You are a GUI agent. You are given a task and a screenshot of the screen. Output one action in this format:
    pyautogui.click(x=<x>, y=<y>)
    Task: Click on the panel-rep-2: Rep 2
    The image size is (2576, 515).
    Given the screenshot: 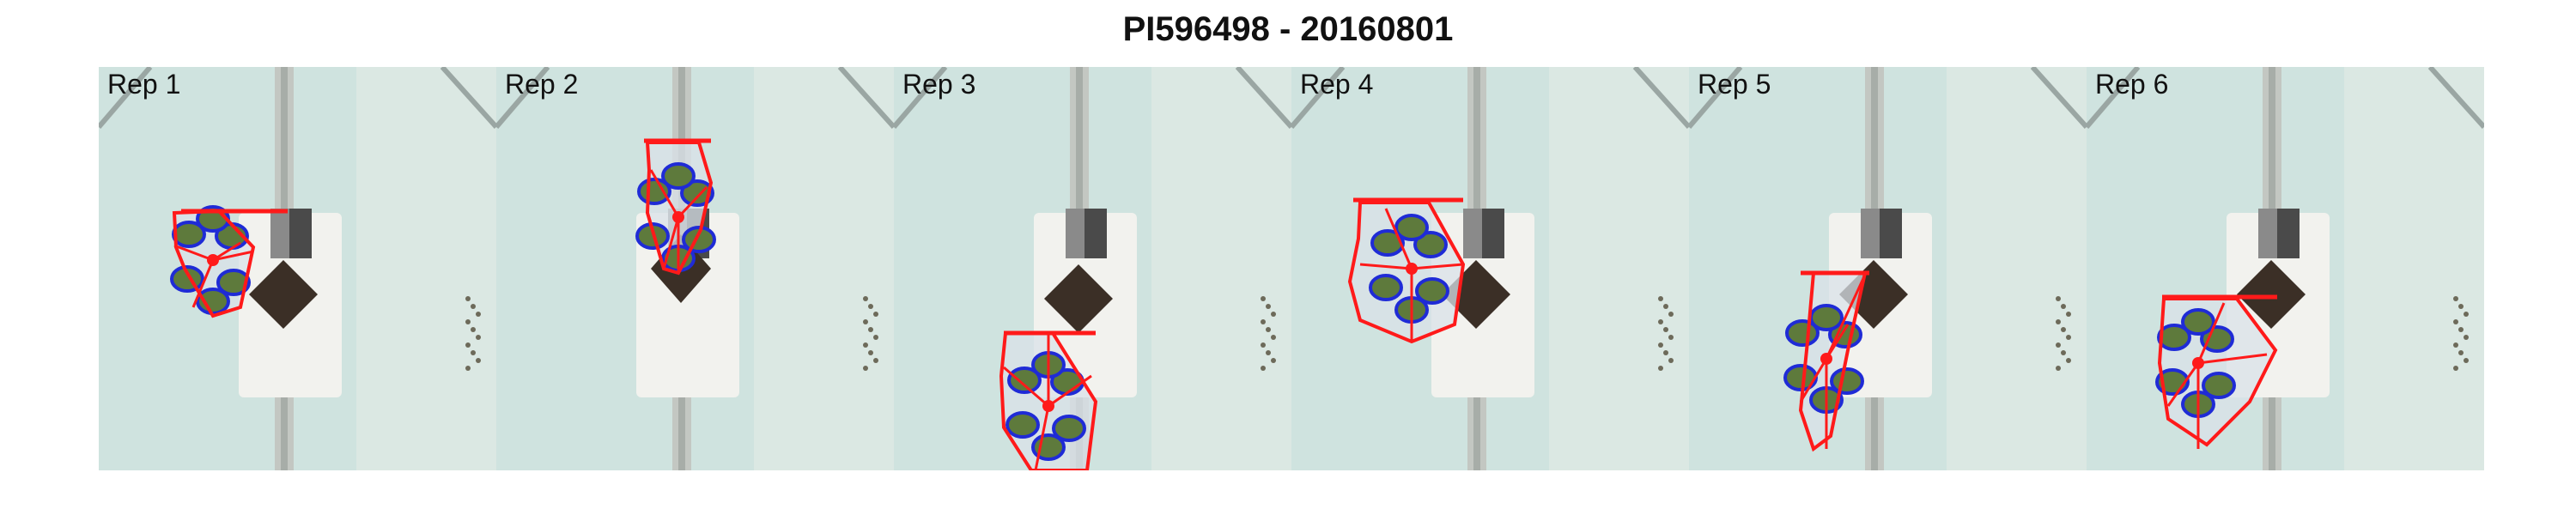 What is the action you would take?
    pyautogui.click(x=695, y=268)
    